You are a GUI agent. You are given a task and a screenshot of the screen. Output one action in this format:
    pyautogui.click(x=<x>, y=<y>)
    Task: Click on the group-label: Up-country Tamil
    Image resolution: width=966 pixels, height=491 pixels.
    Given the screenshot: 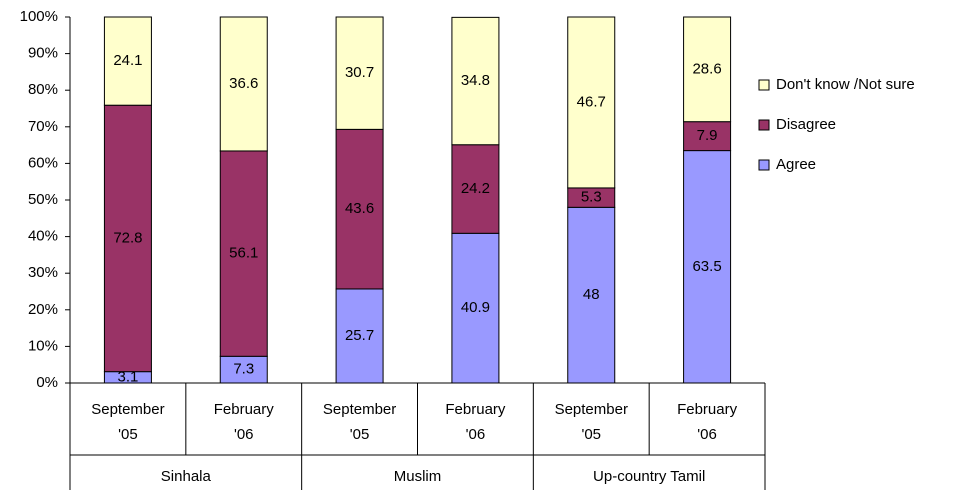 What is the action you would take?
    pyautogui.click(x=649, y=476)
    